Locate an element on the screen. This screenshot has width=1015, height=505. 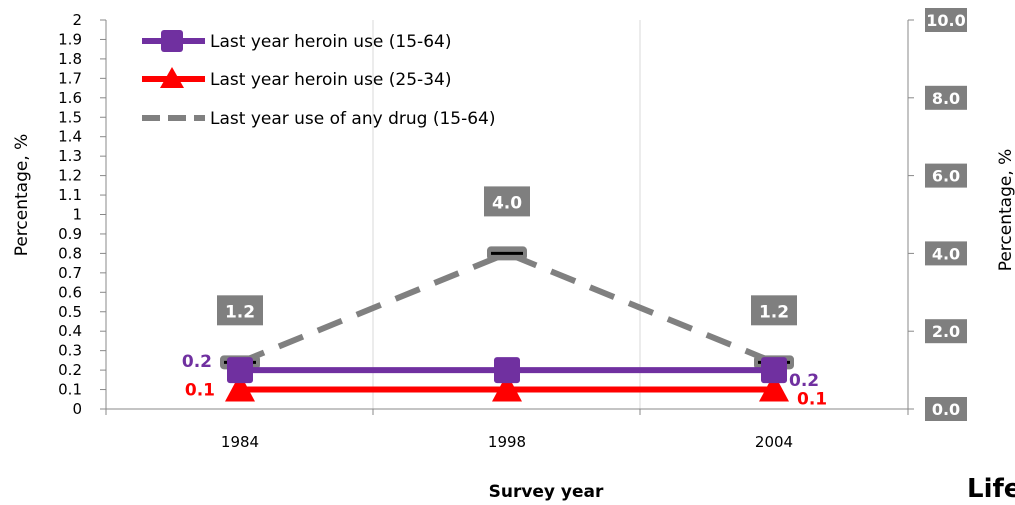
x-tick-label: 1984 is located at coordinates (240, 442).